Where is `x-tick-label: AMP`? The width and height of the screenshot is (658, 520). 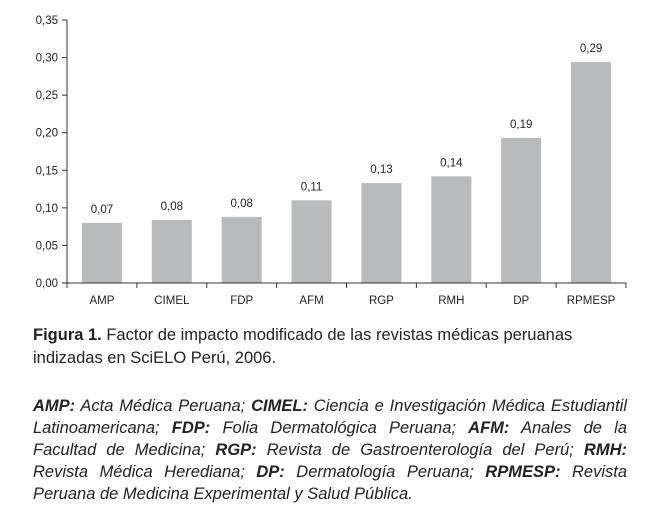 x-tick-label: AMP is located at coordinates (101, 301).